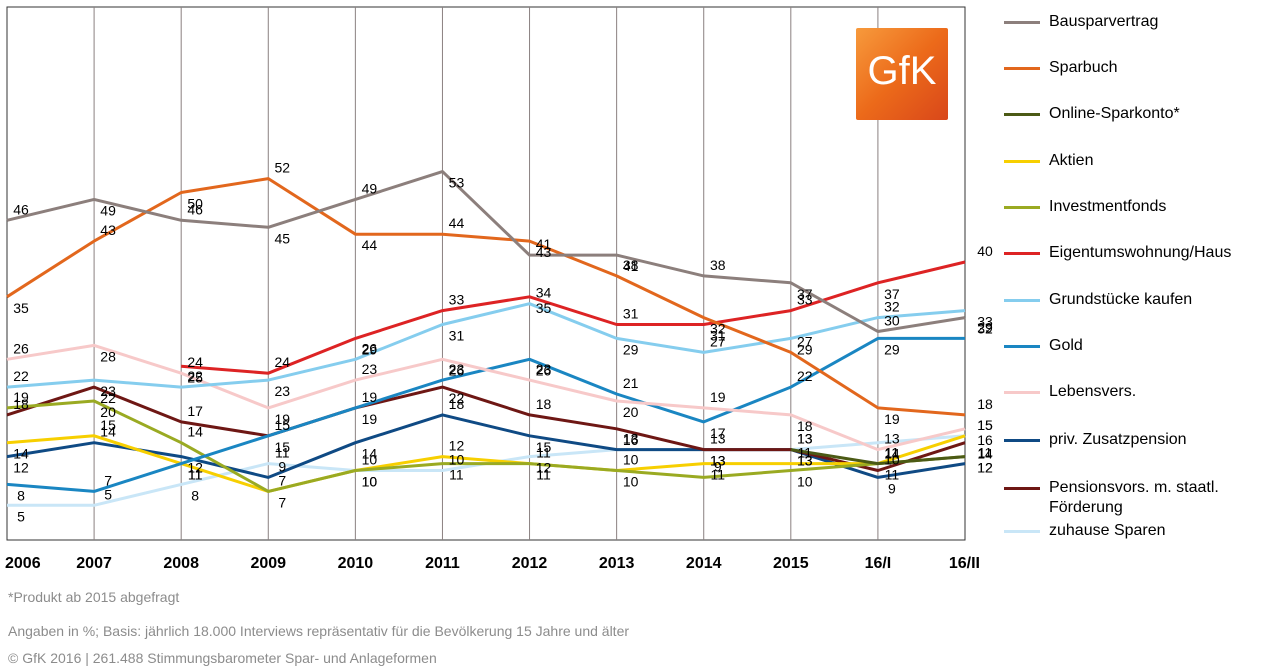 This screenshot has width=1263, height=669. Describe the element at coordinates (791, 563) in the screenshot. I see `x-tick-label: 2015` at that location.